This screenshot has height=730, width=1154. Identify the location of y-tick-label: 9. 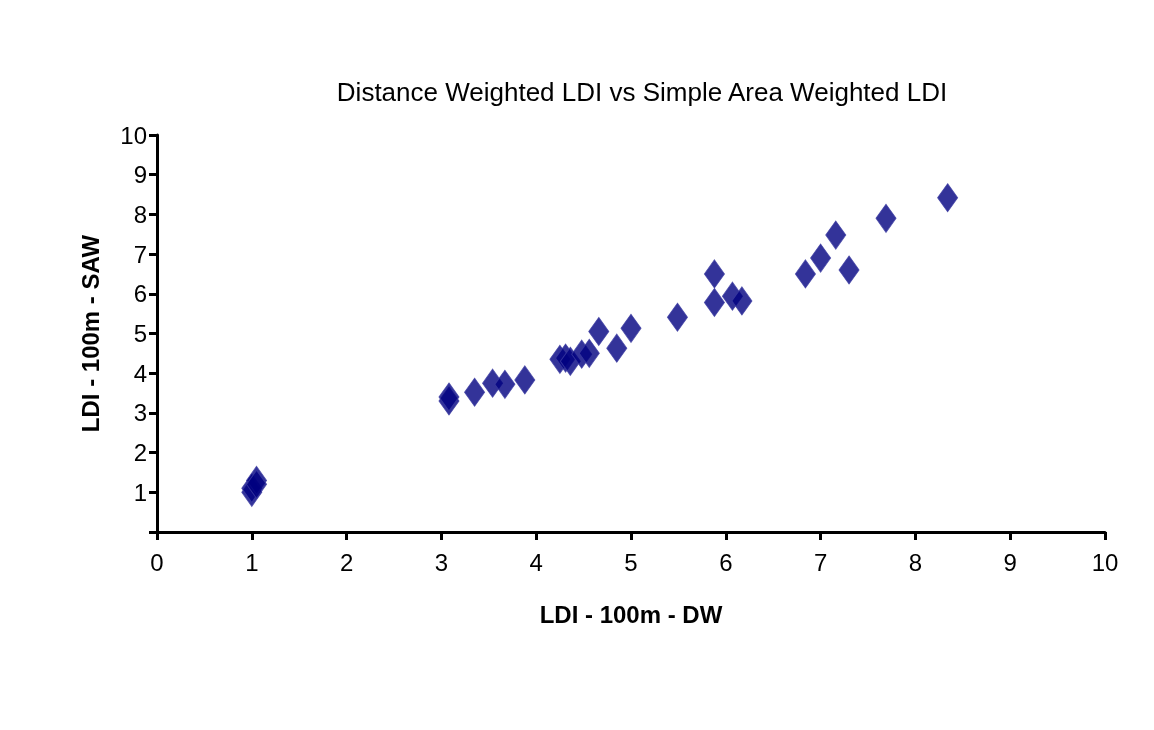
(140, 175).